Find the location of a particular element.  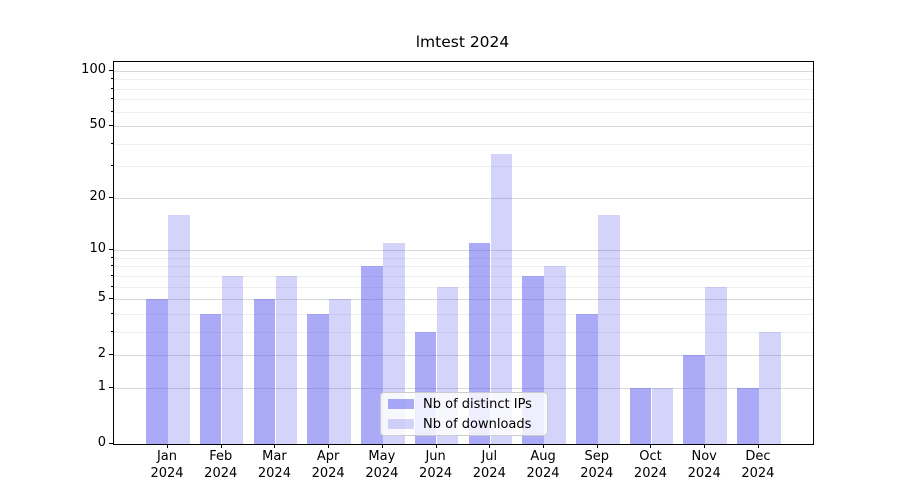

chart-title: lmtest 2024 is located at coordinates (462, 42).